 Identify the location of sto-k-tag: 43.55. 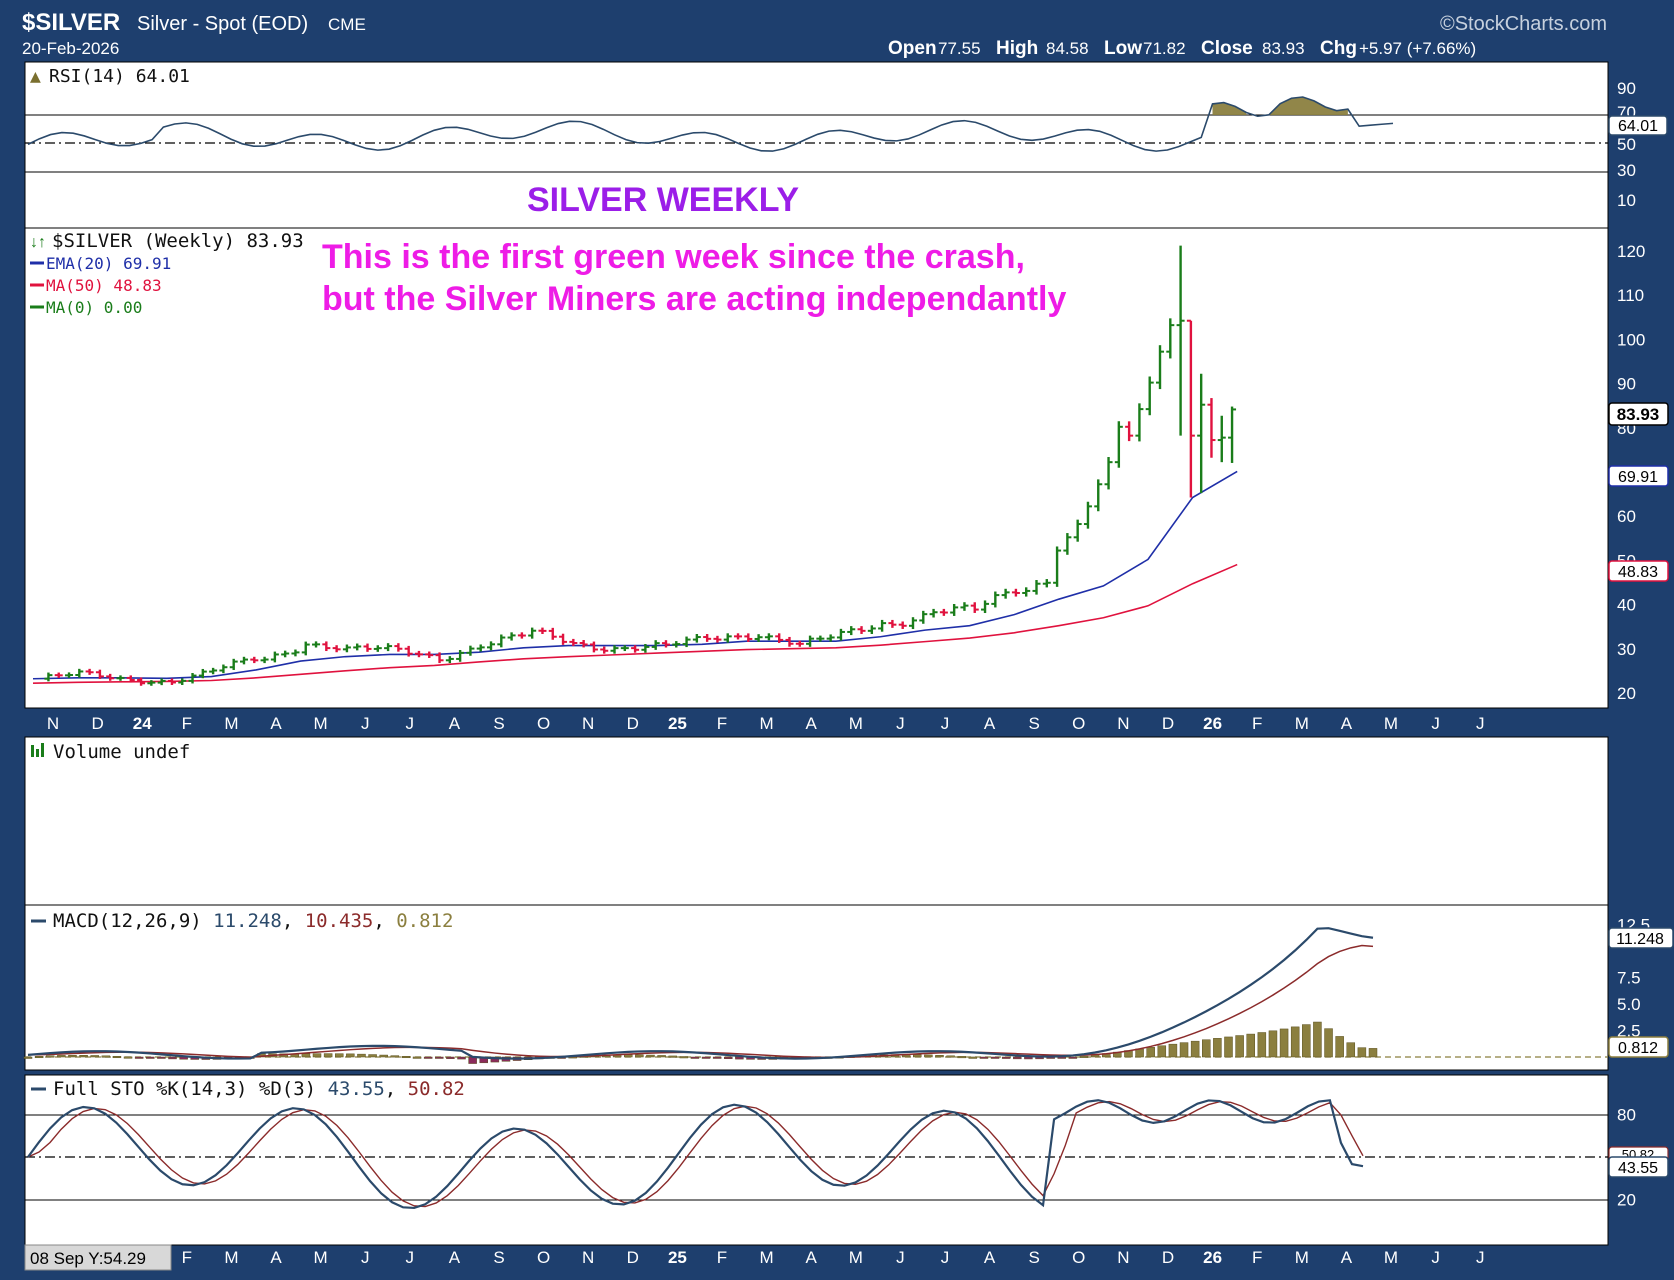
(1638, 1167).